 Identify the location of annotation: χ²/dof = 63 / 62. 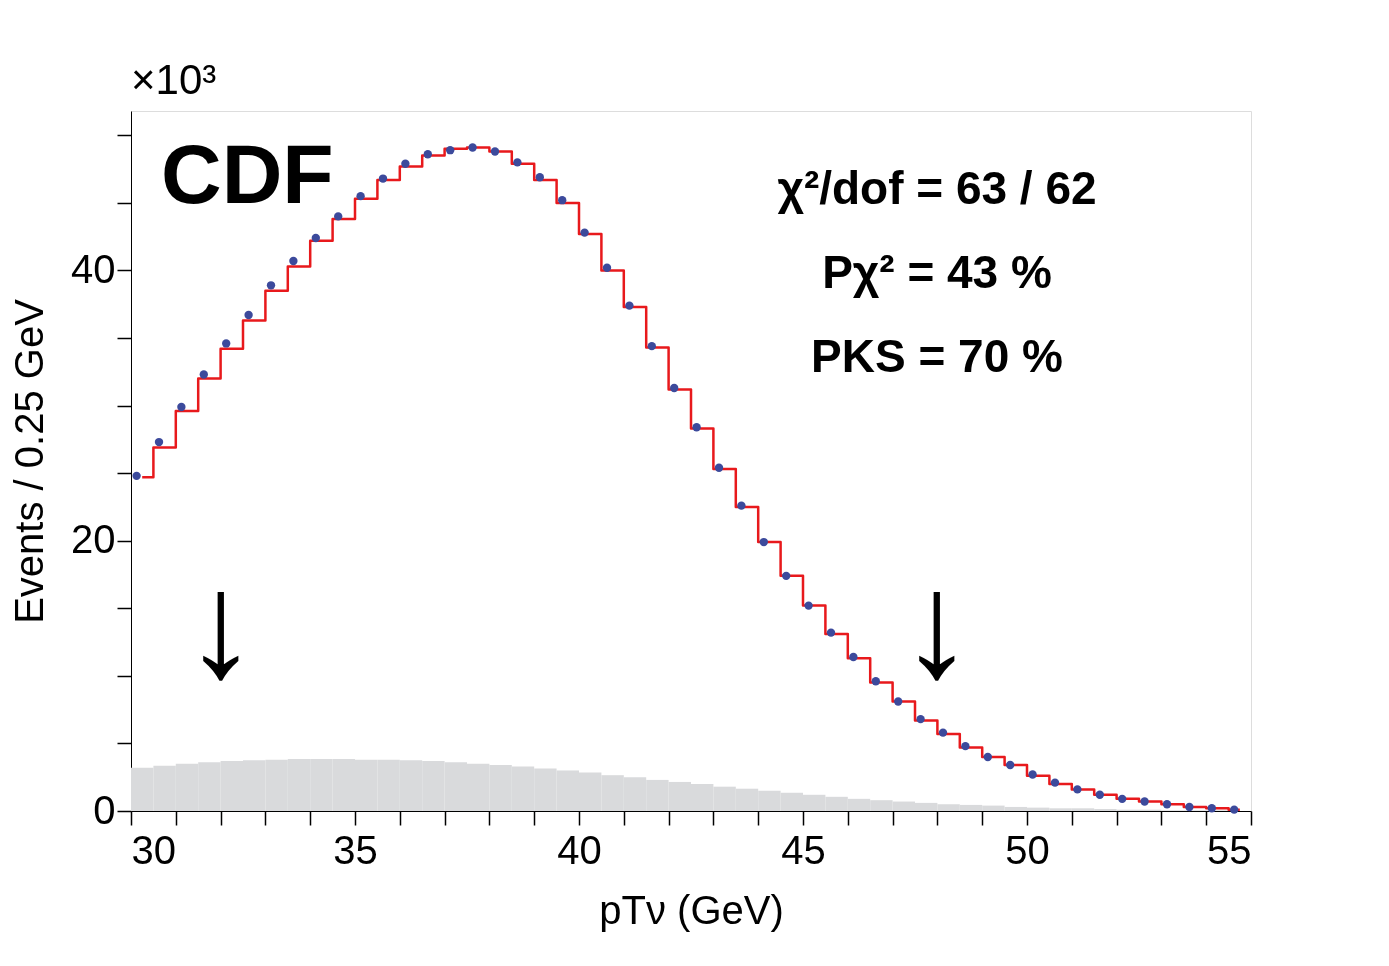
(937, 188).